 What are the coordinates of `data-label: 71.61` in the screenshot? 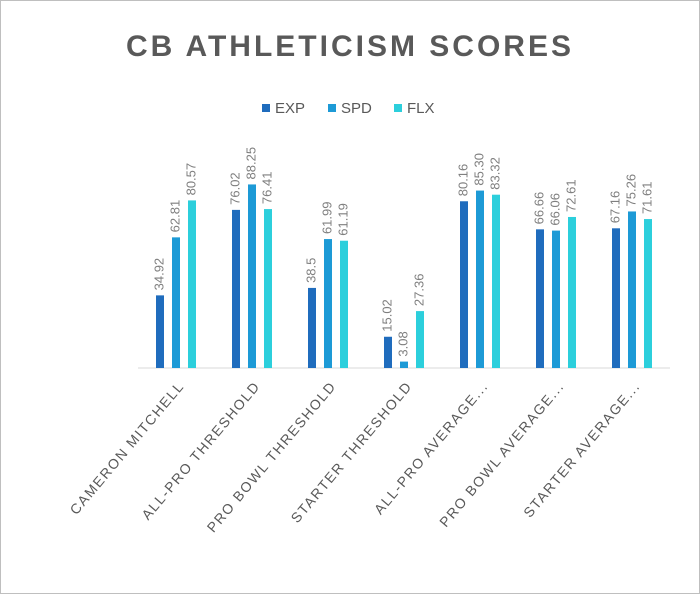 It's located at (646, 198).